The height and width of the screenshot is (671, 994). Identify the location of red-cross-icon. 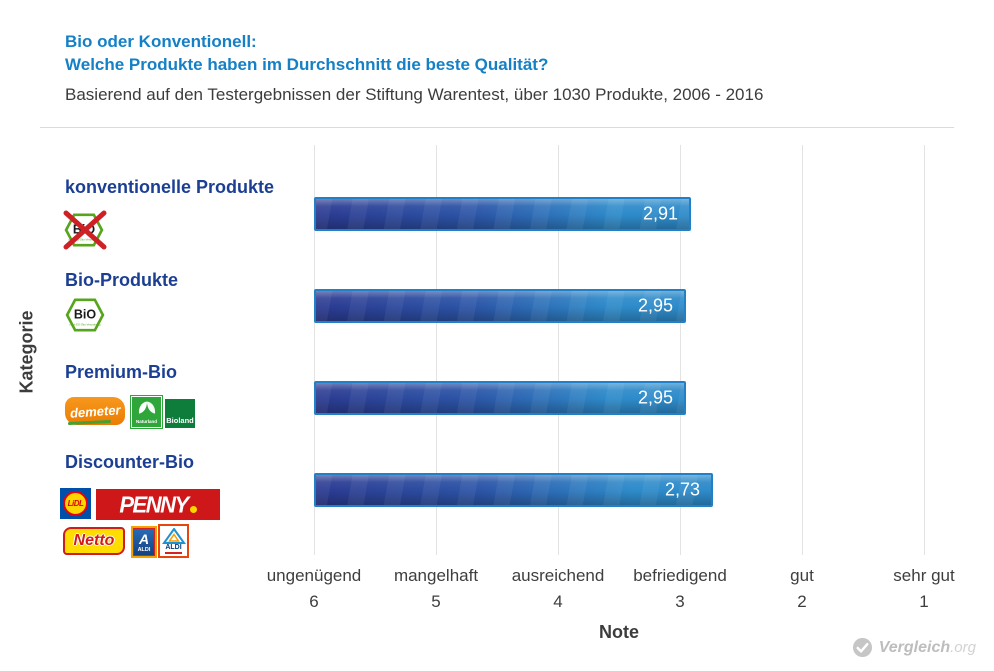
(85, 230).